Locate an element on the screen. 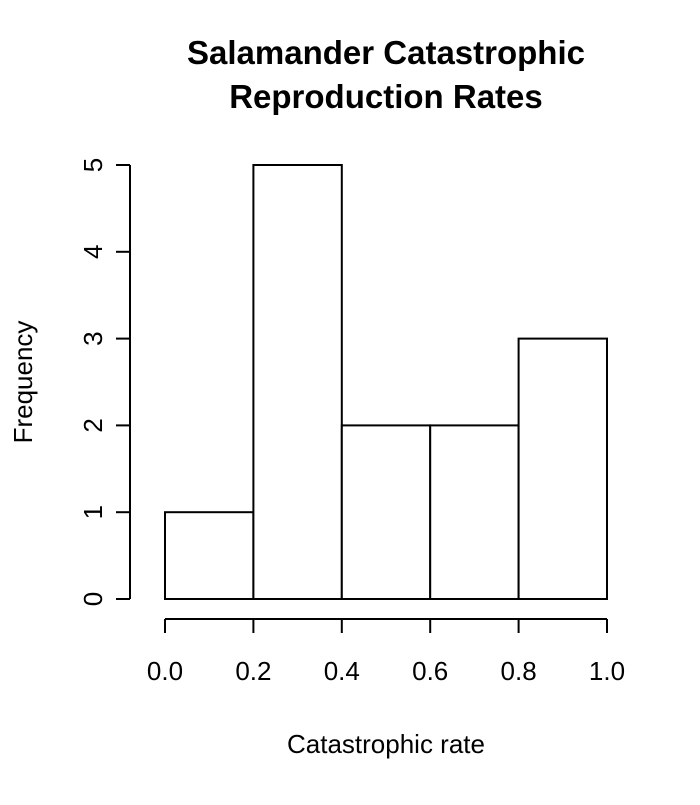 This screenshot has width=700, height=805. x-tick-label-2: 0.4 is located at coordinates (342, 671).